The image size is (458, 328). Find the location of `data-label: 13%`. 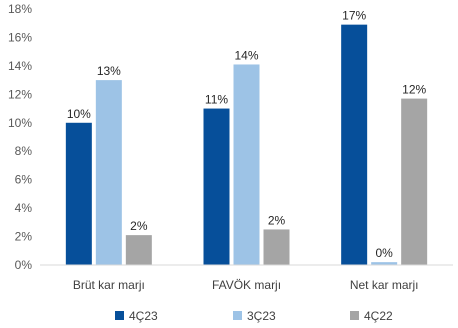

data-label: 13% is located at coordinates (109, 71).